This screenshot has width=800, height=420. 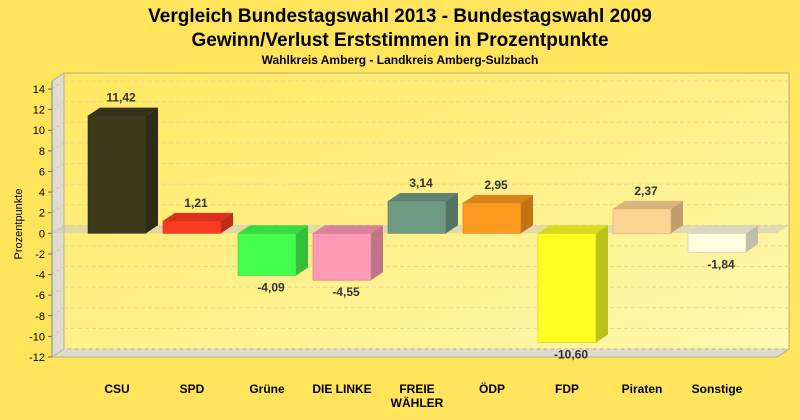 I want to click on bar-grüne, so click(x=272, y=250).